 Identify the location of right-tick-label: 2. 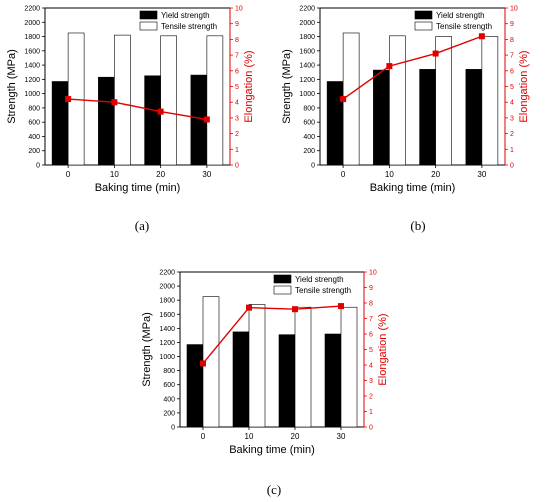
(237, 134).